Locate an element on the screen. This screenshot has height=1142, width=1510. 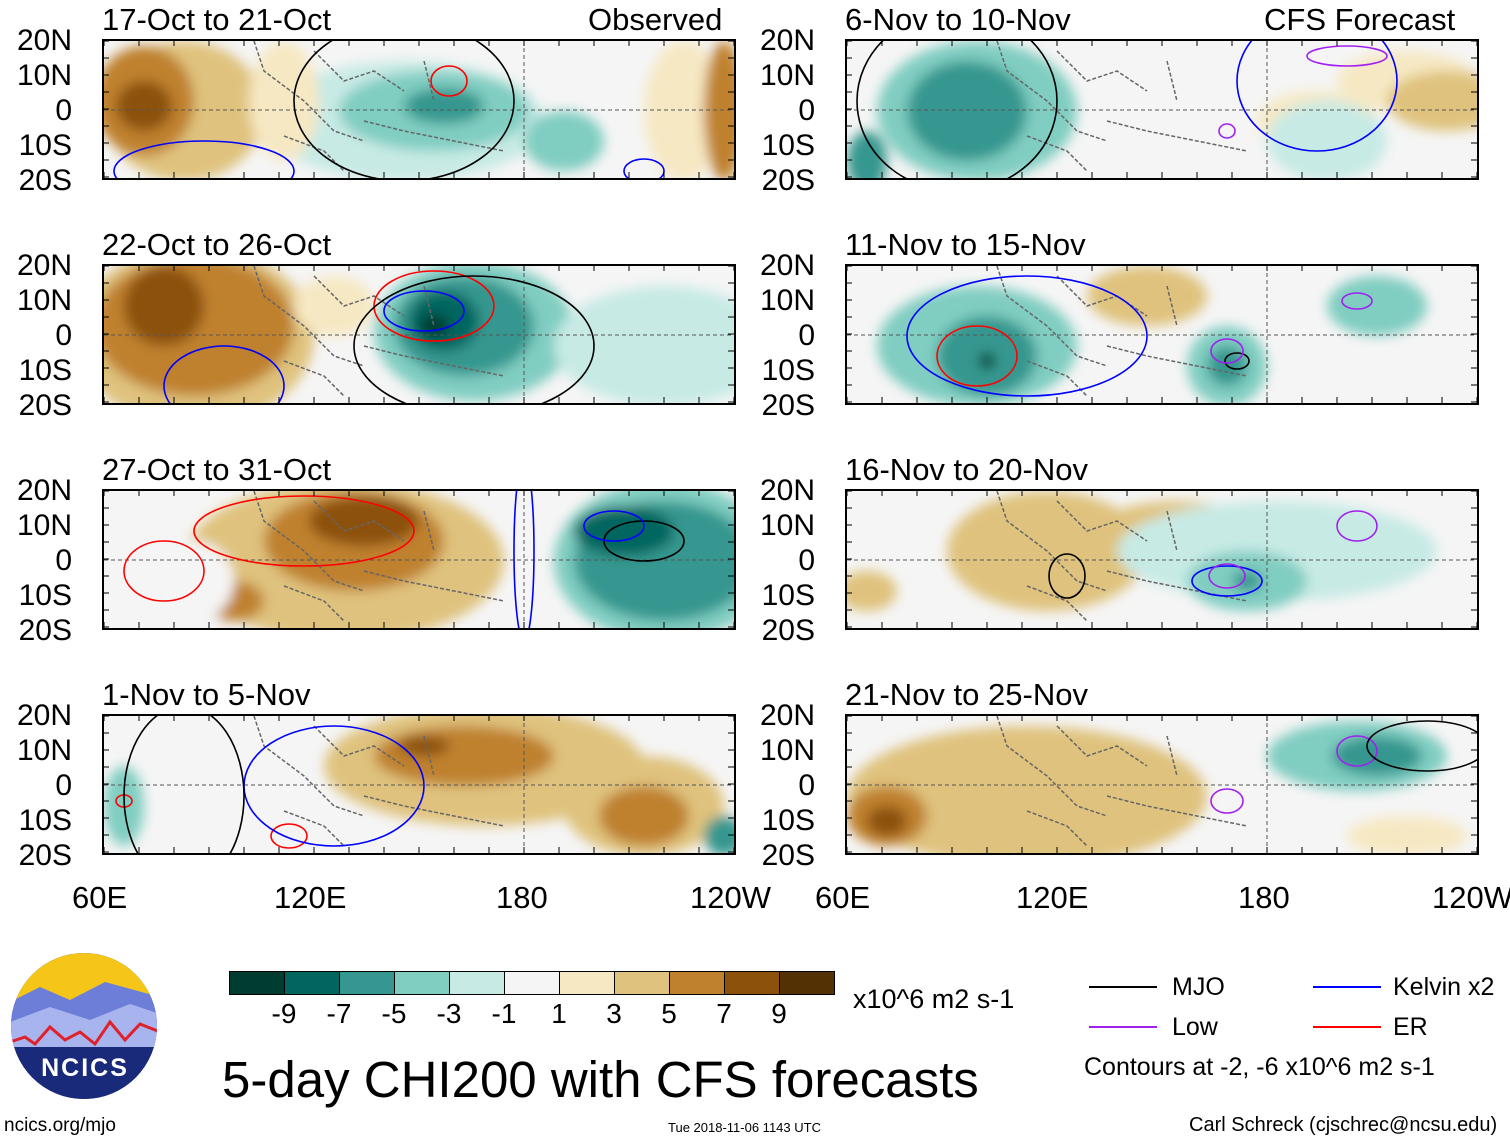
observed-label: Observed is located at coordinates (655, 19).